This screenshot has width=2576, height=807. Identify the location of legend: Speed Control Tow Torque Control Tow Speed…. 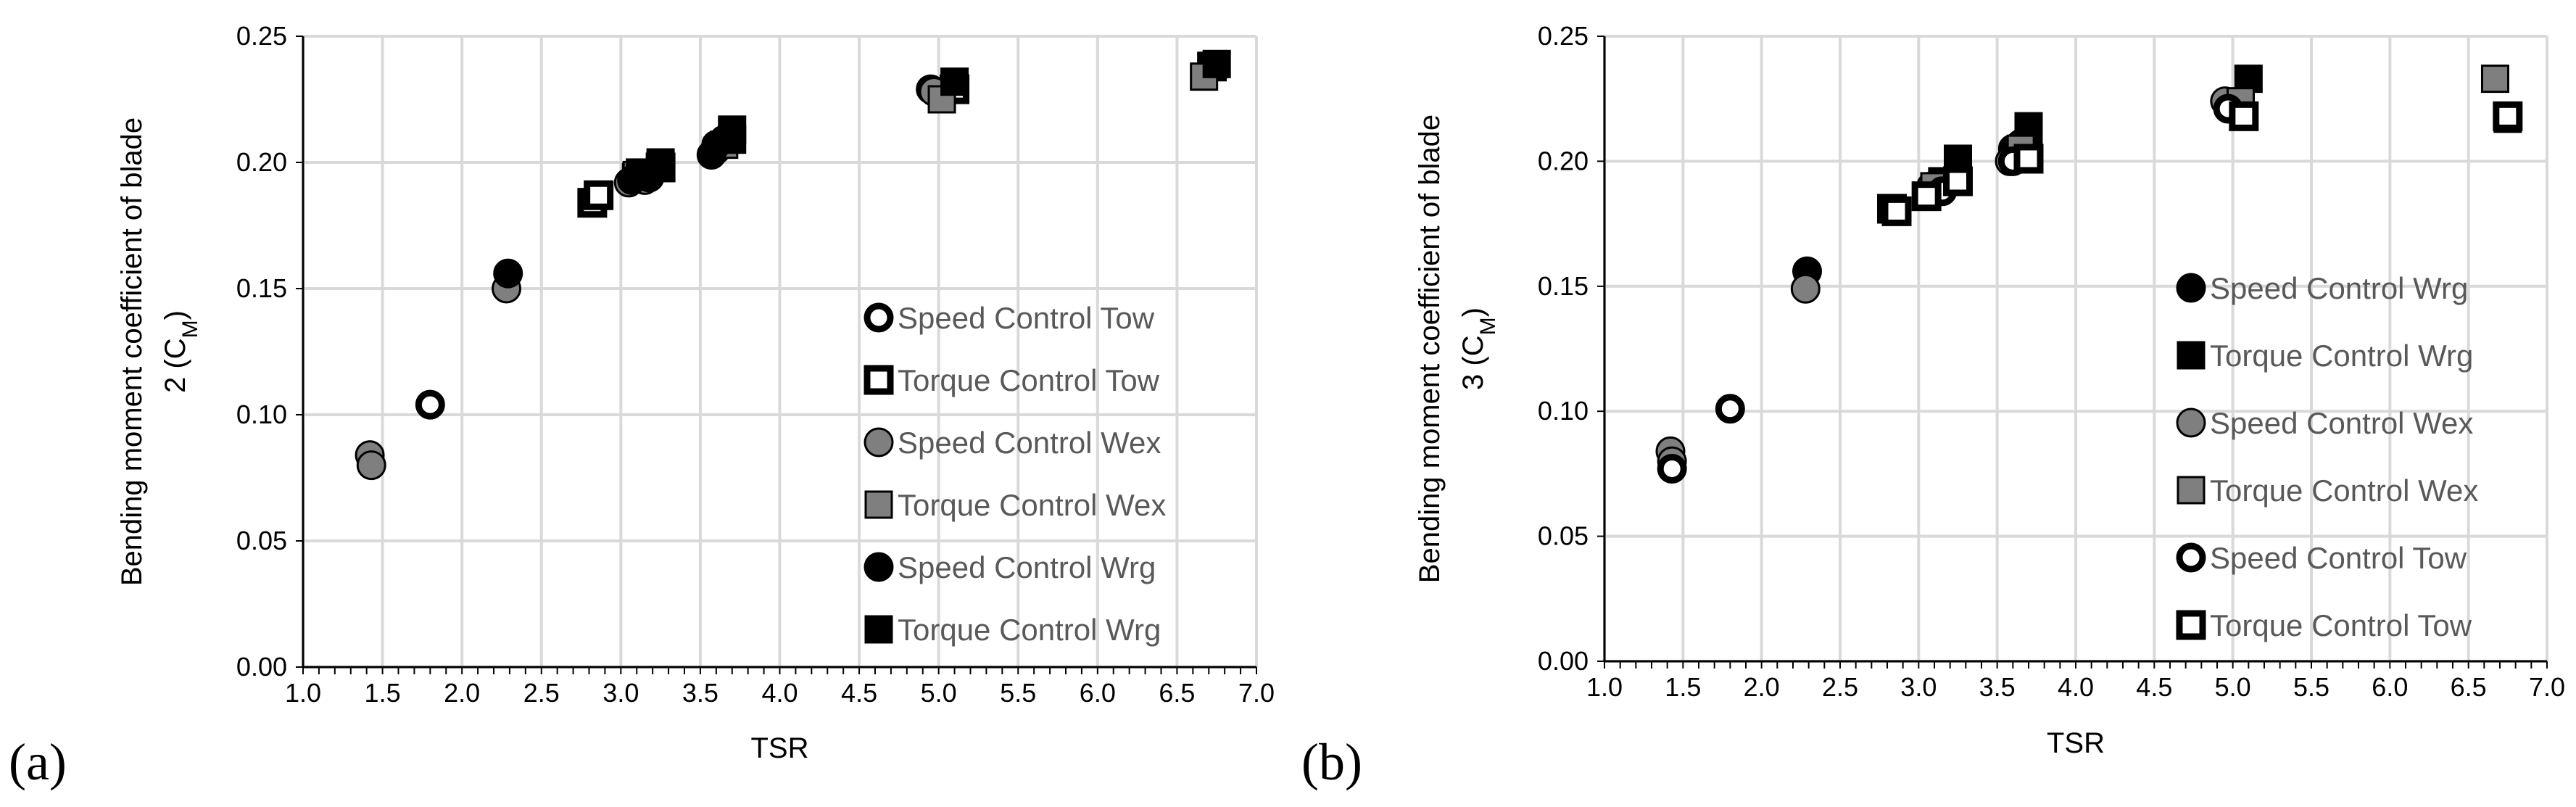
(1015, 474).